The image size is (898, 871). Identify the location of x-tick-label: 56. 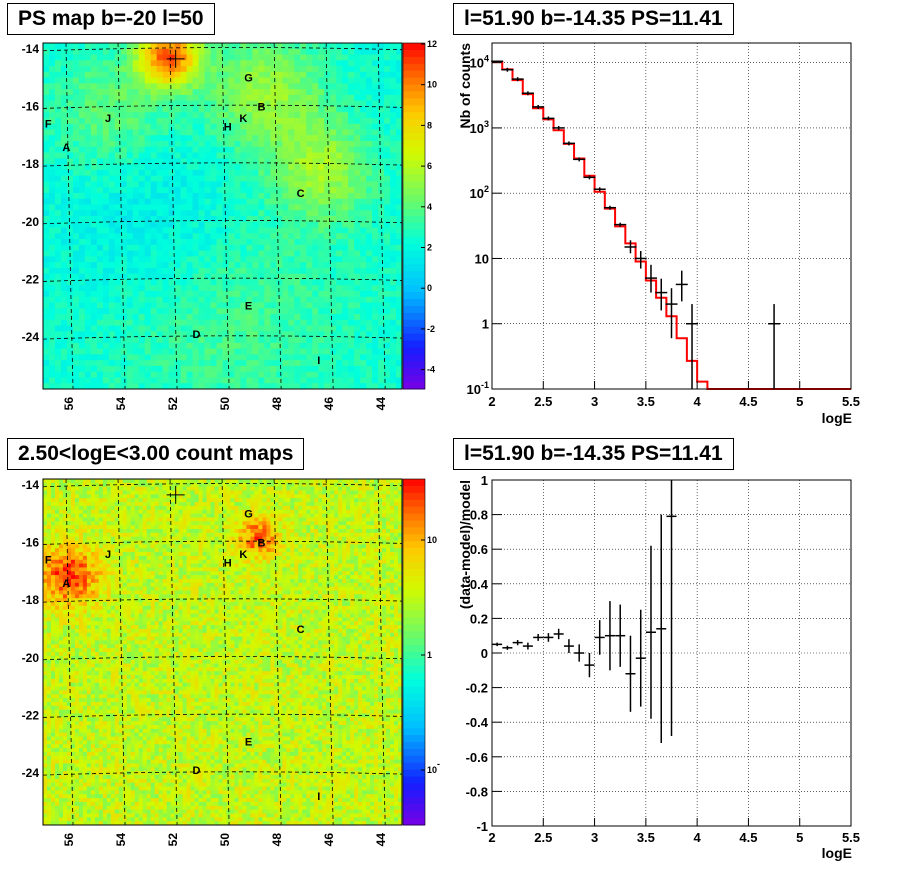
(69, 404).